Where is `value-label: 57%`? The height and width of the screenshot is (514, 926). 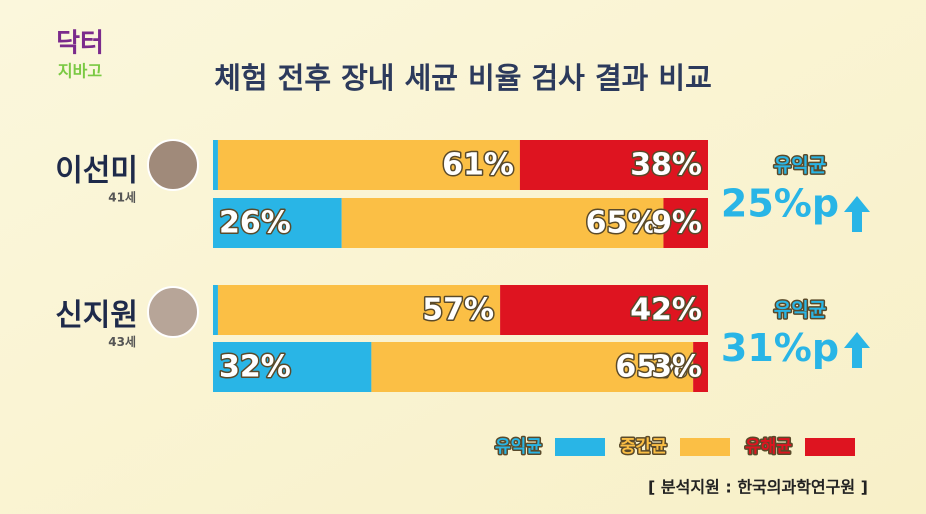
value-label: 57% is located at coordinates (458, 310).